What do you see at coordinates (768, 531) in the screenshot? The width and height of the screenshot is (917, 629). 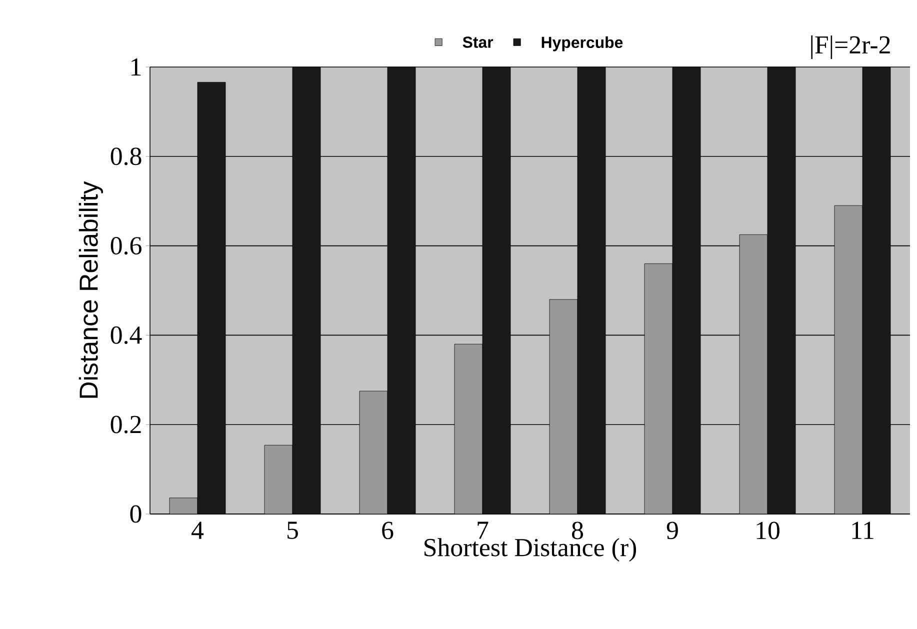 I see `x-tick-label: 10` at bounding box center [768, 531].